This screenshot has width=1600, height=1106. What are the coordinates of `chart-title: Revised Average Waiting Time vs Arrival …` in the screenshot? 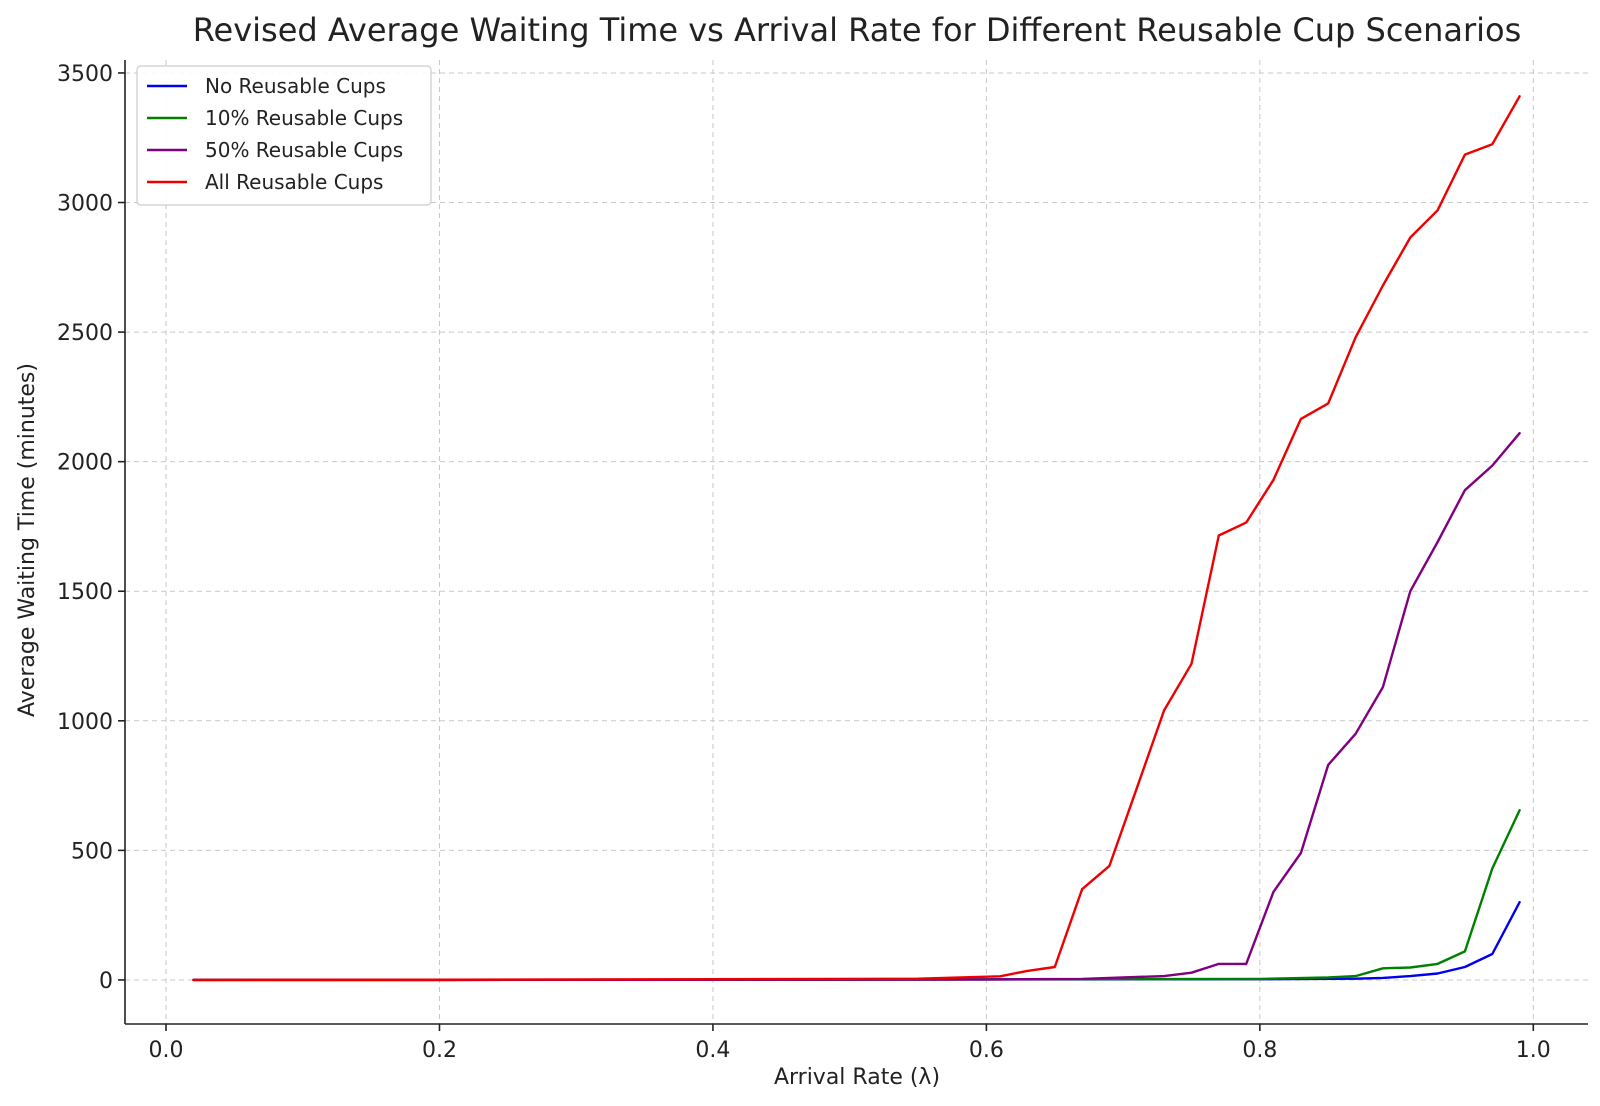 It's located at (857, 30).